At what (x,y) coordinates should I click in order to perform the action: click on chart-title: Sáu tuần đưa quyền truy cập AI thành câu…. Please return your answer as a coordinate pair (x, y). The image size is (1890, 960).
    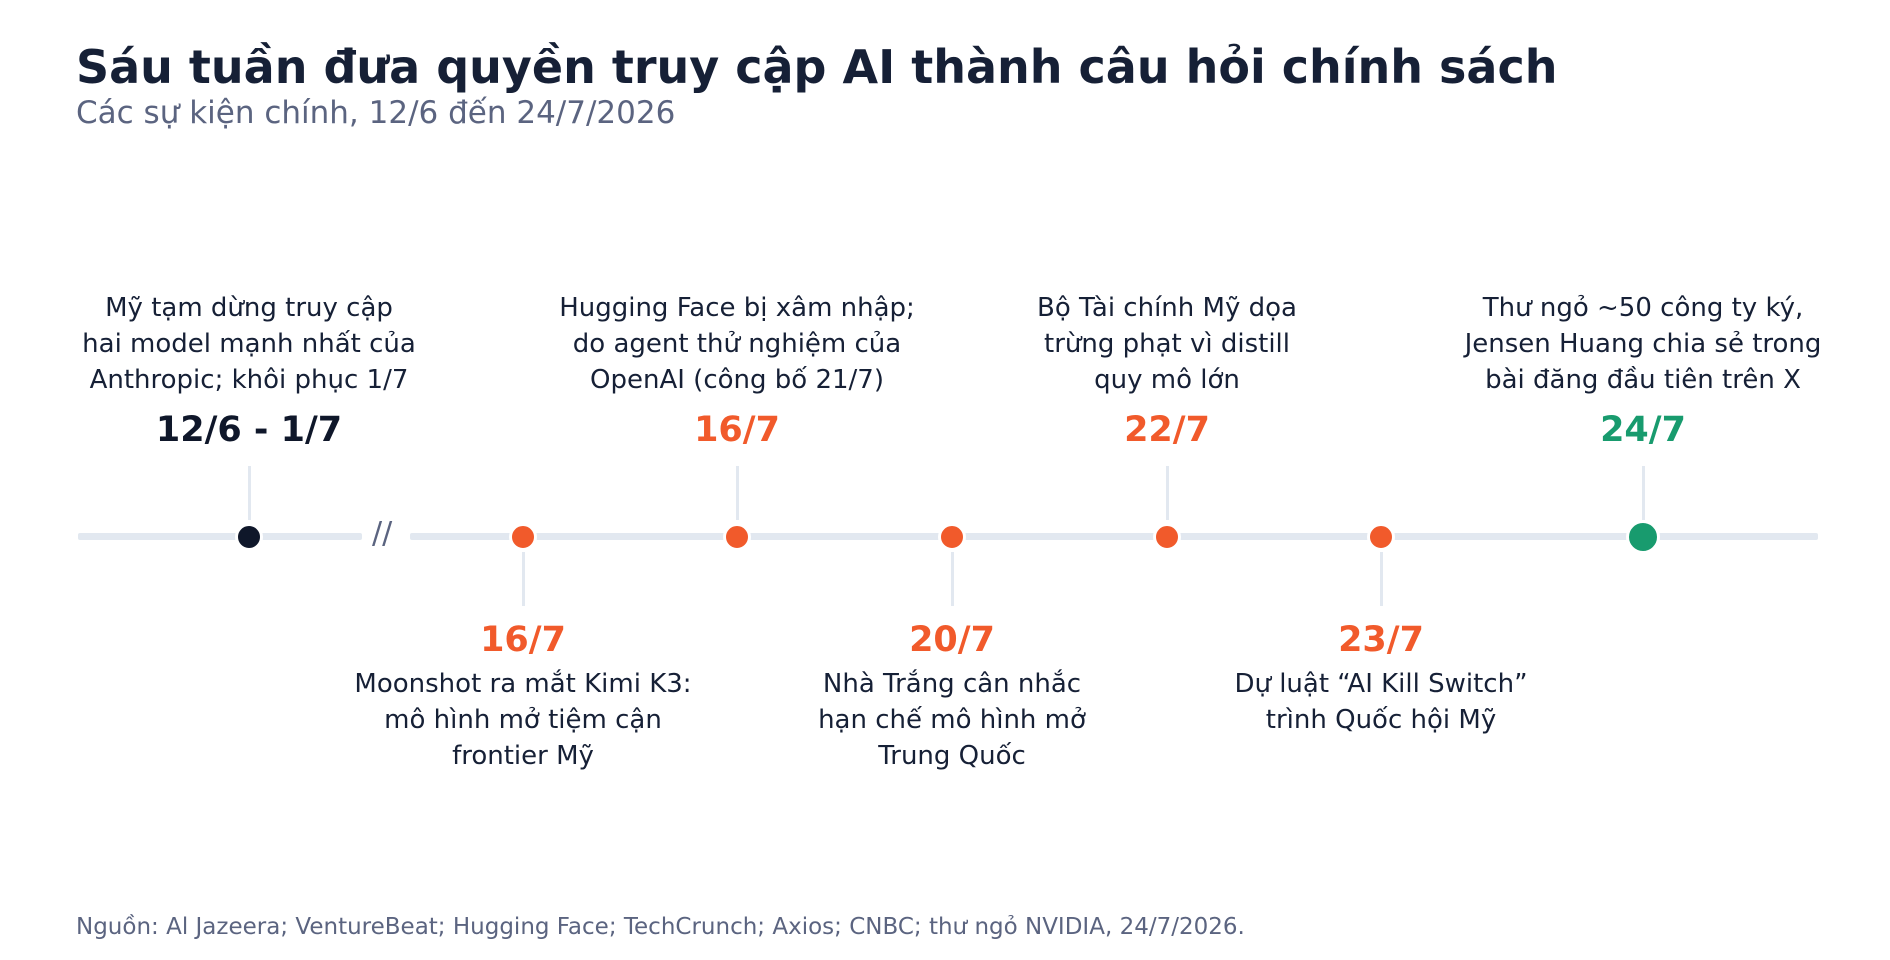
    Looking at the image, I should click on (817, 67).